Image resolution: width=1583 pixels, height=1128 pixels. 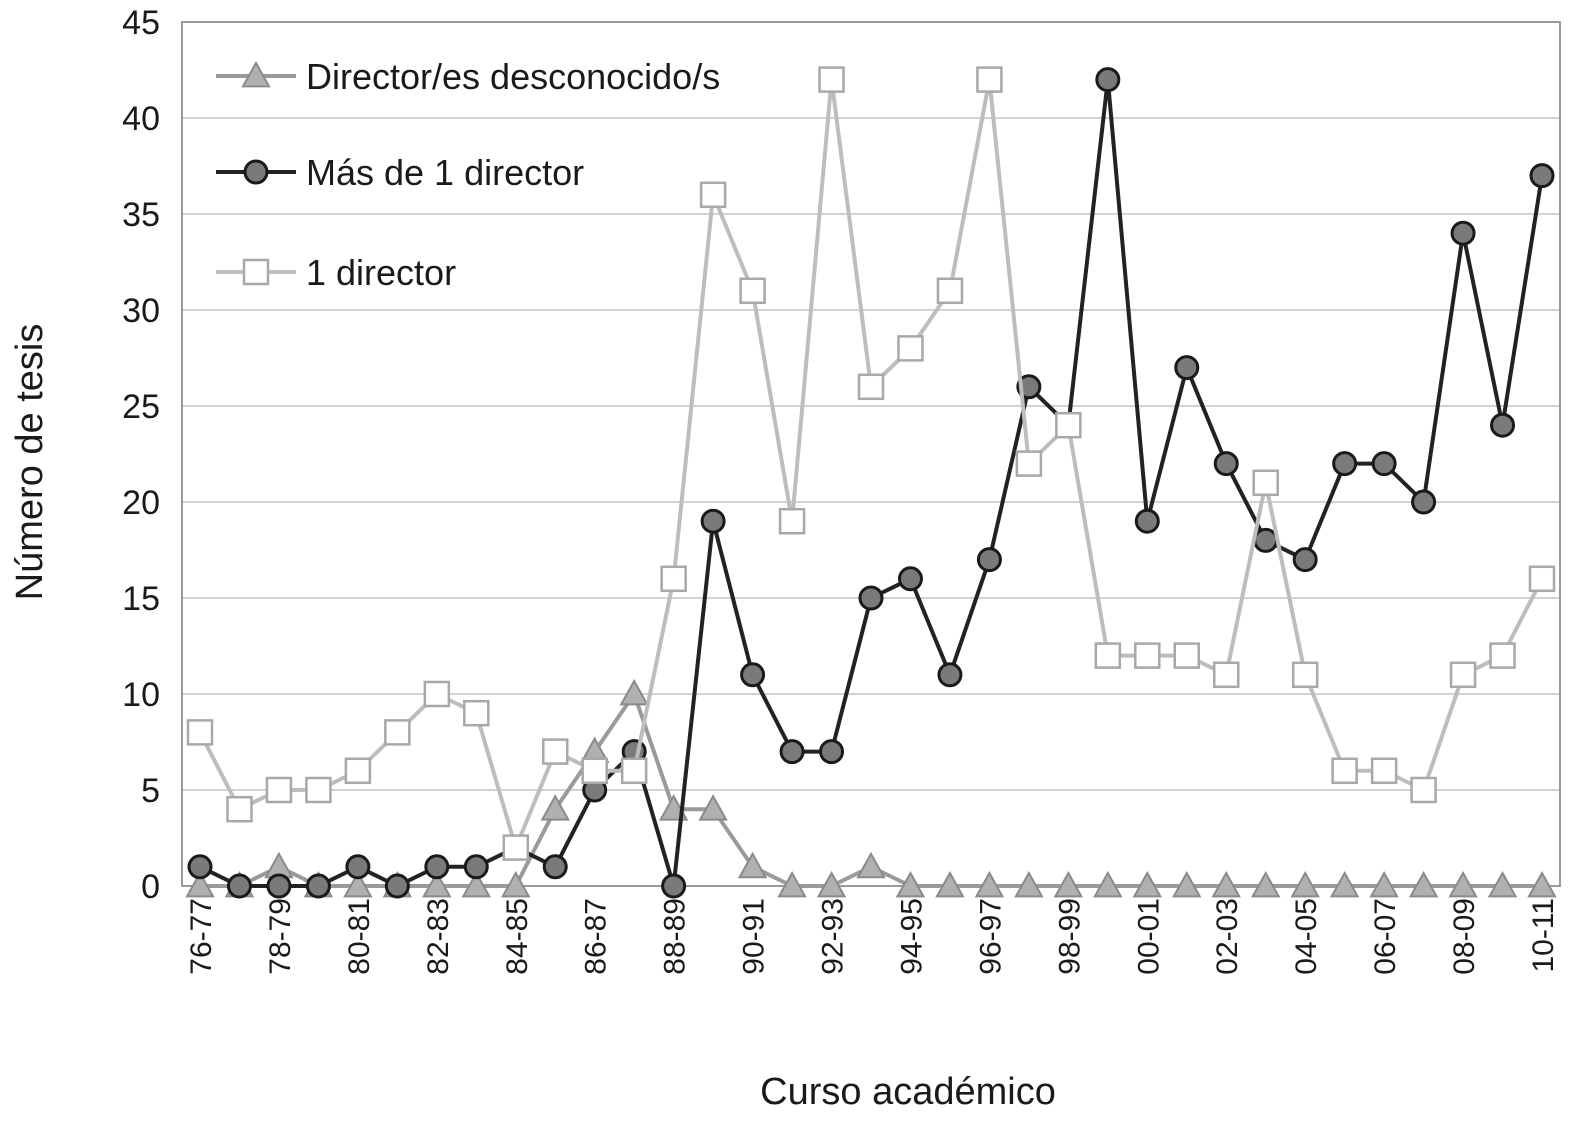 What do you see at coordinates (280, 936) in the screenshot?
I see `x-tick-label-78-79: 78-79` at bounding box center [280, 936].